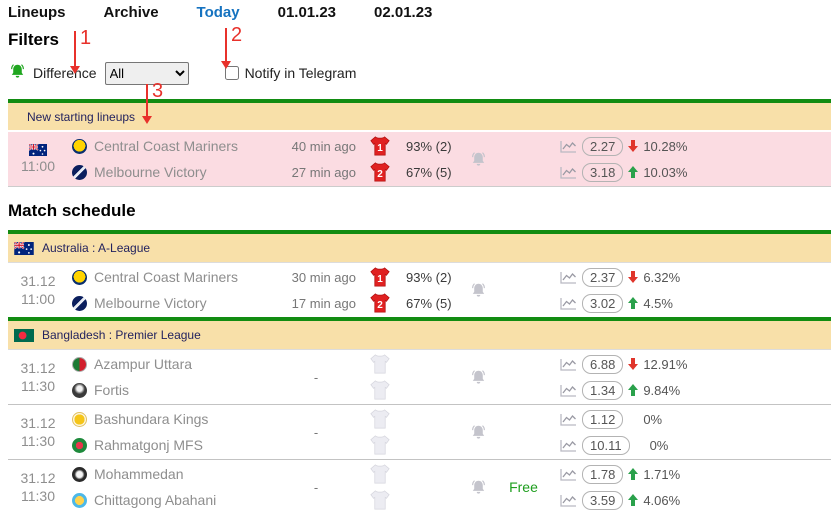  Describe the element at coordinates (429, 146) in the screenshot. I see `lineup-percent-home: 93% (2)` at that location.